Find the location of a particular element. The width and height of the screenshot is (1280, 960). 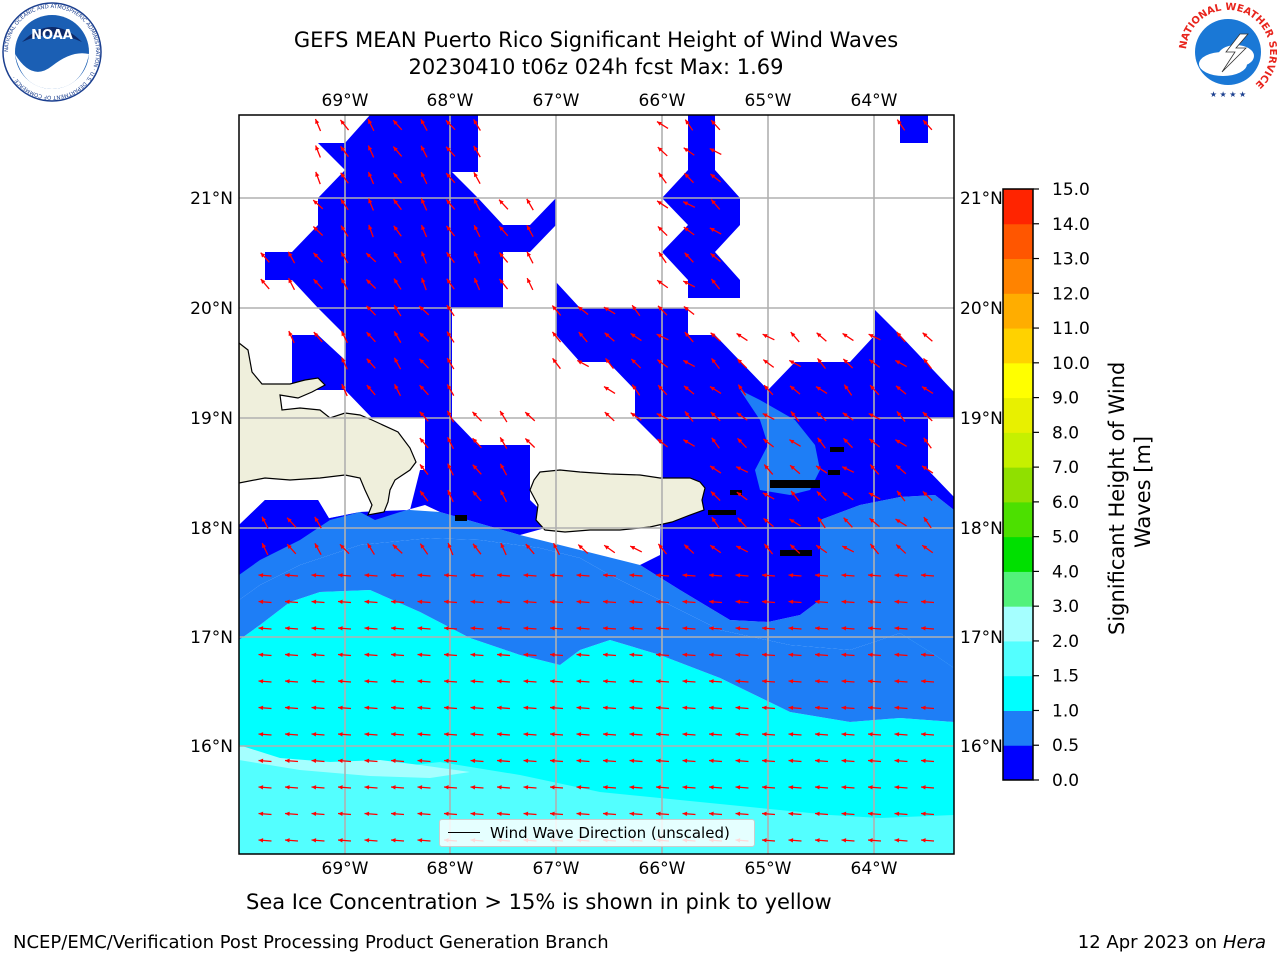

colorbar-tick-label: 11.0 is located at coordinates (1071, 329).